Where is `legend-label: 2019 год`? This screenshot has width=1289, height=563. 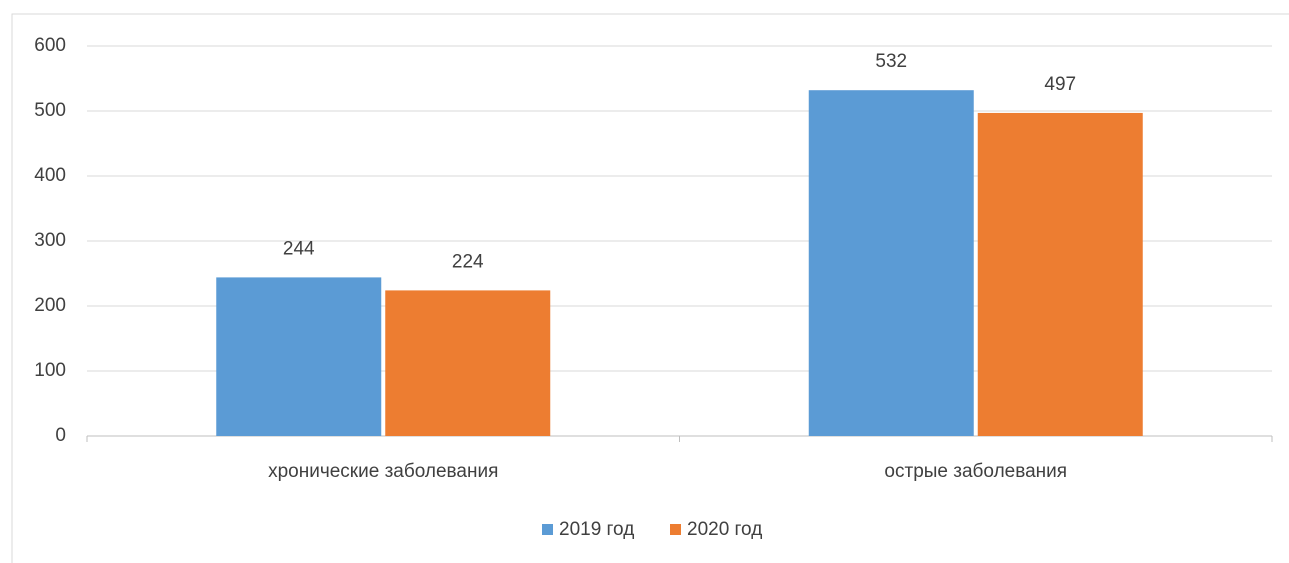
legend-label: 2019 год is located at coordinates (596, 529).